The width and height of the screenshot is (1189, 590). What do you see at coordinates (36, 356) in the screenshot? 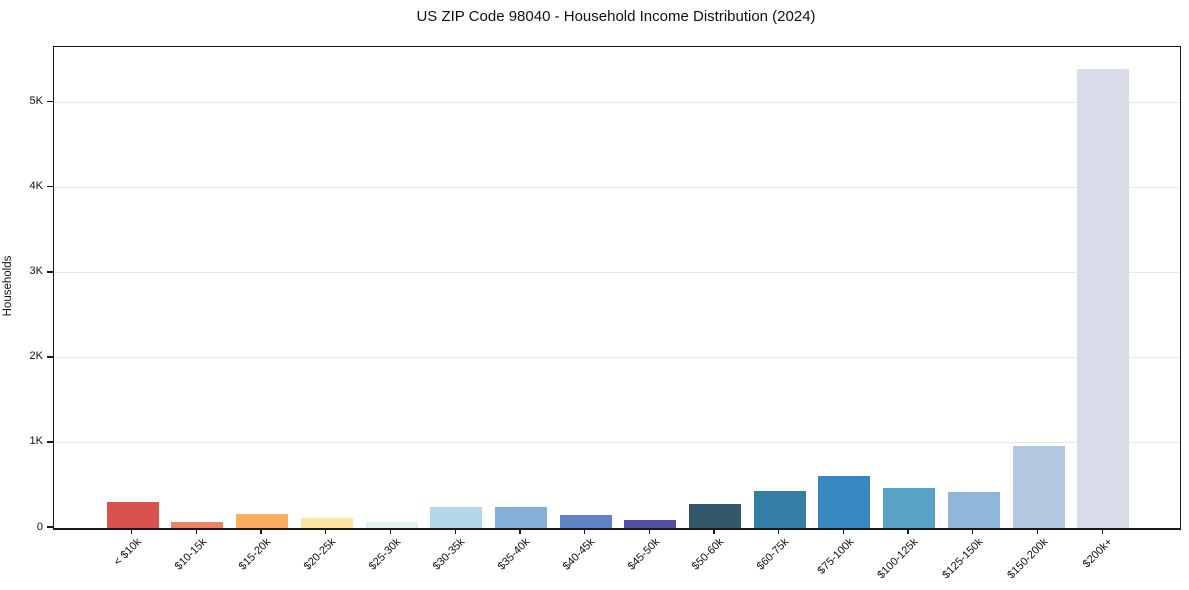
I see `y-tick-label-2K: 2K` at bounding box center [36, 356].